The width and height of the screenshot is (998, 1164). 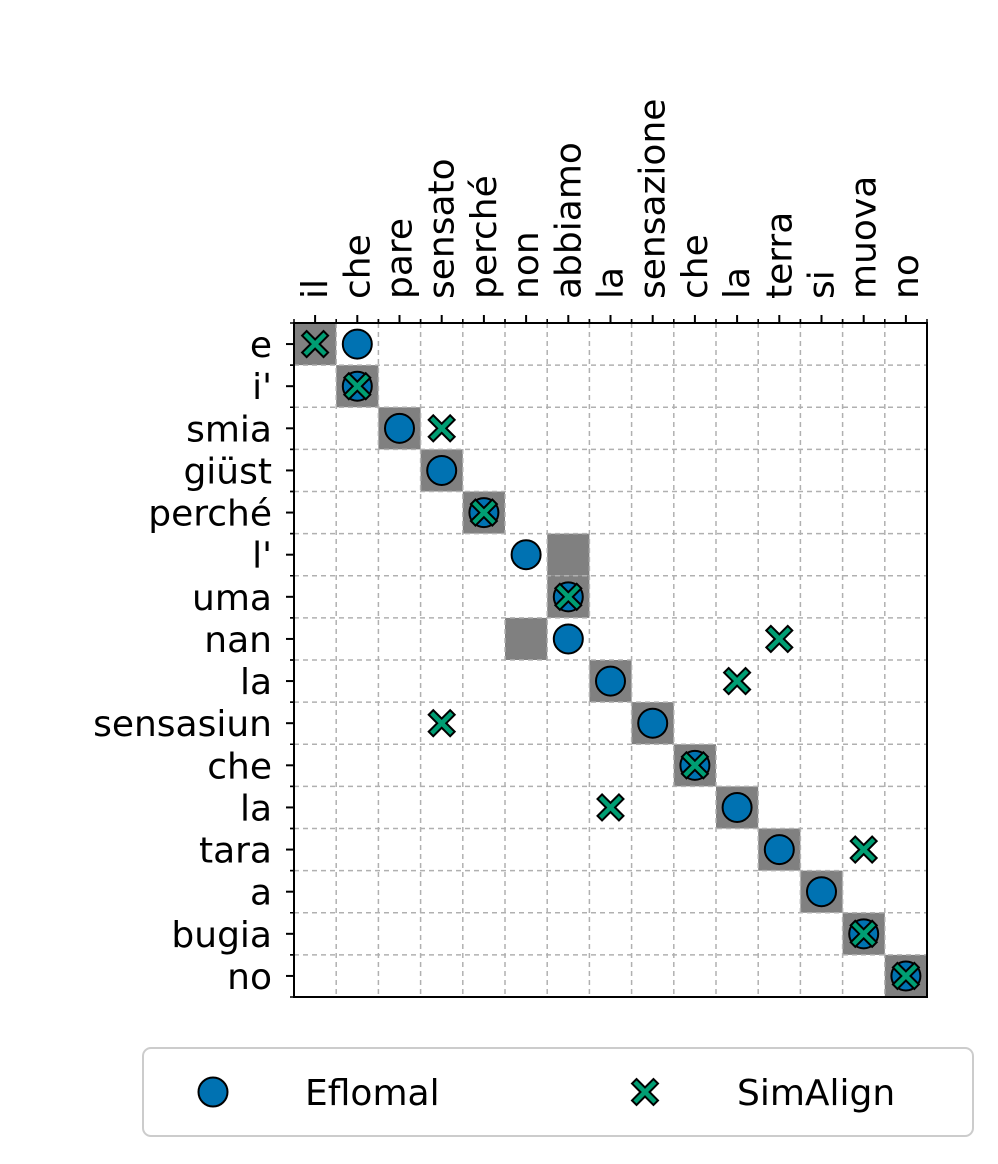 I want to click on y-tick-label: a, so click(x=261, y=893).